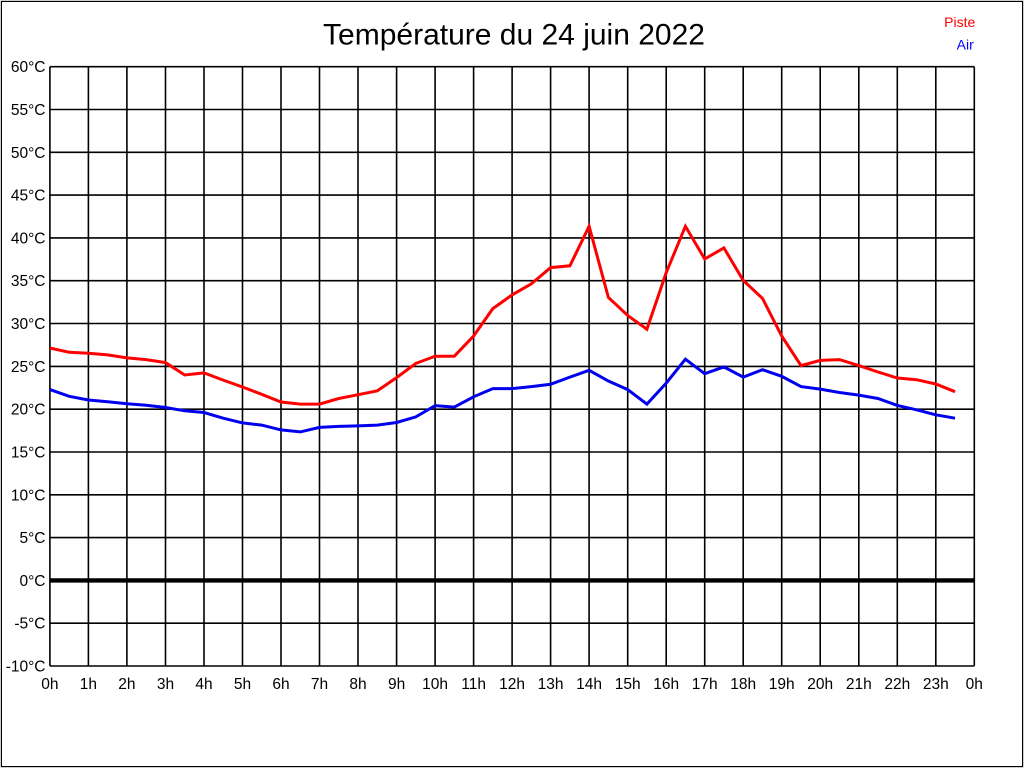 Image resolution: width=1024 pixels, height=768 pixels. I want to click on svg-text: 20°C, so click(28, 410).